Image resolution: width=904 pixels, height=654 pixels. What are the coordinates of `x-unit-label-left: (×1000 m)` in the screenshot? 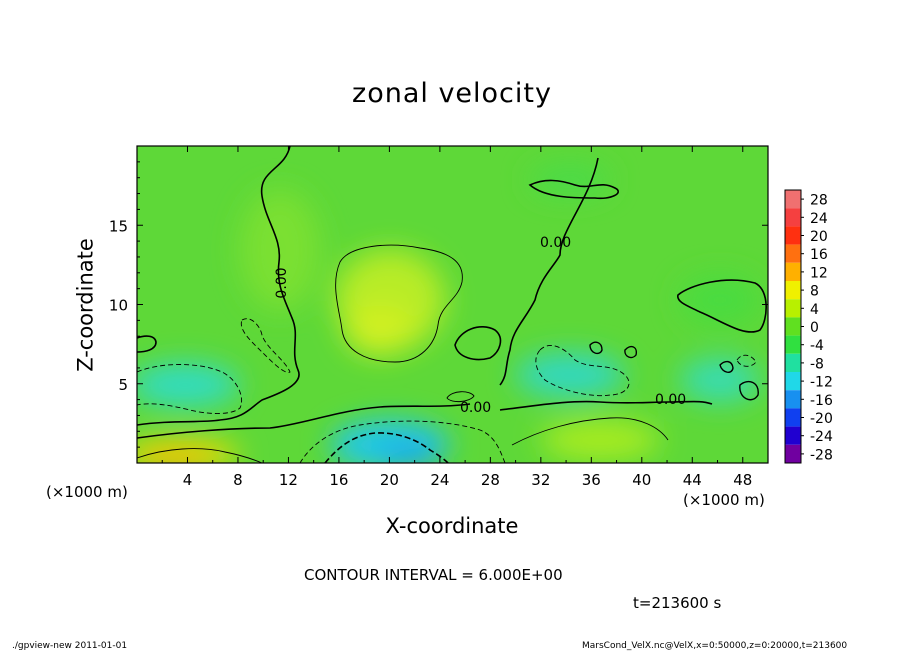 It's located at (87, 492).